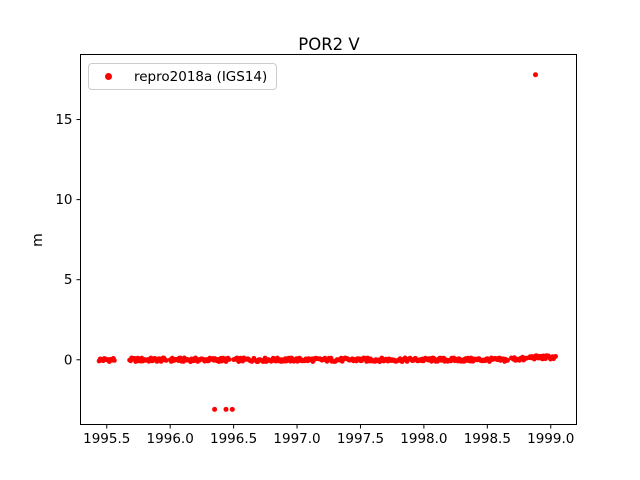  I want to click on x-tick-label: 1997.0, so click(296, 439).